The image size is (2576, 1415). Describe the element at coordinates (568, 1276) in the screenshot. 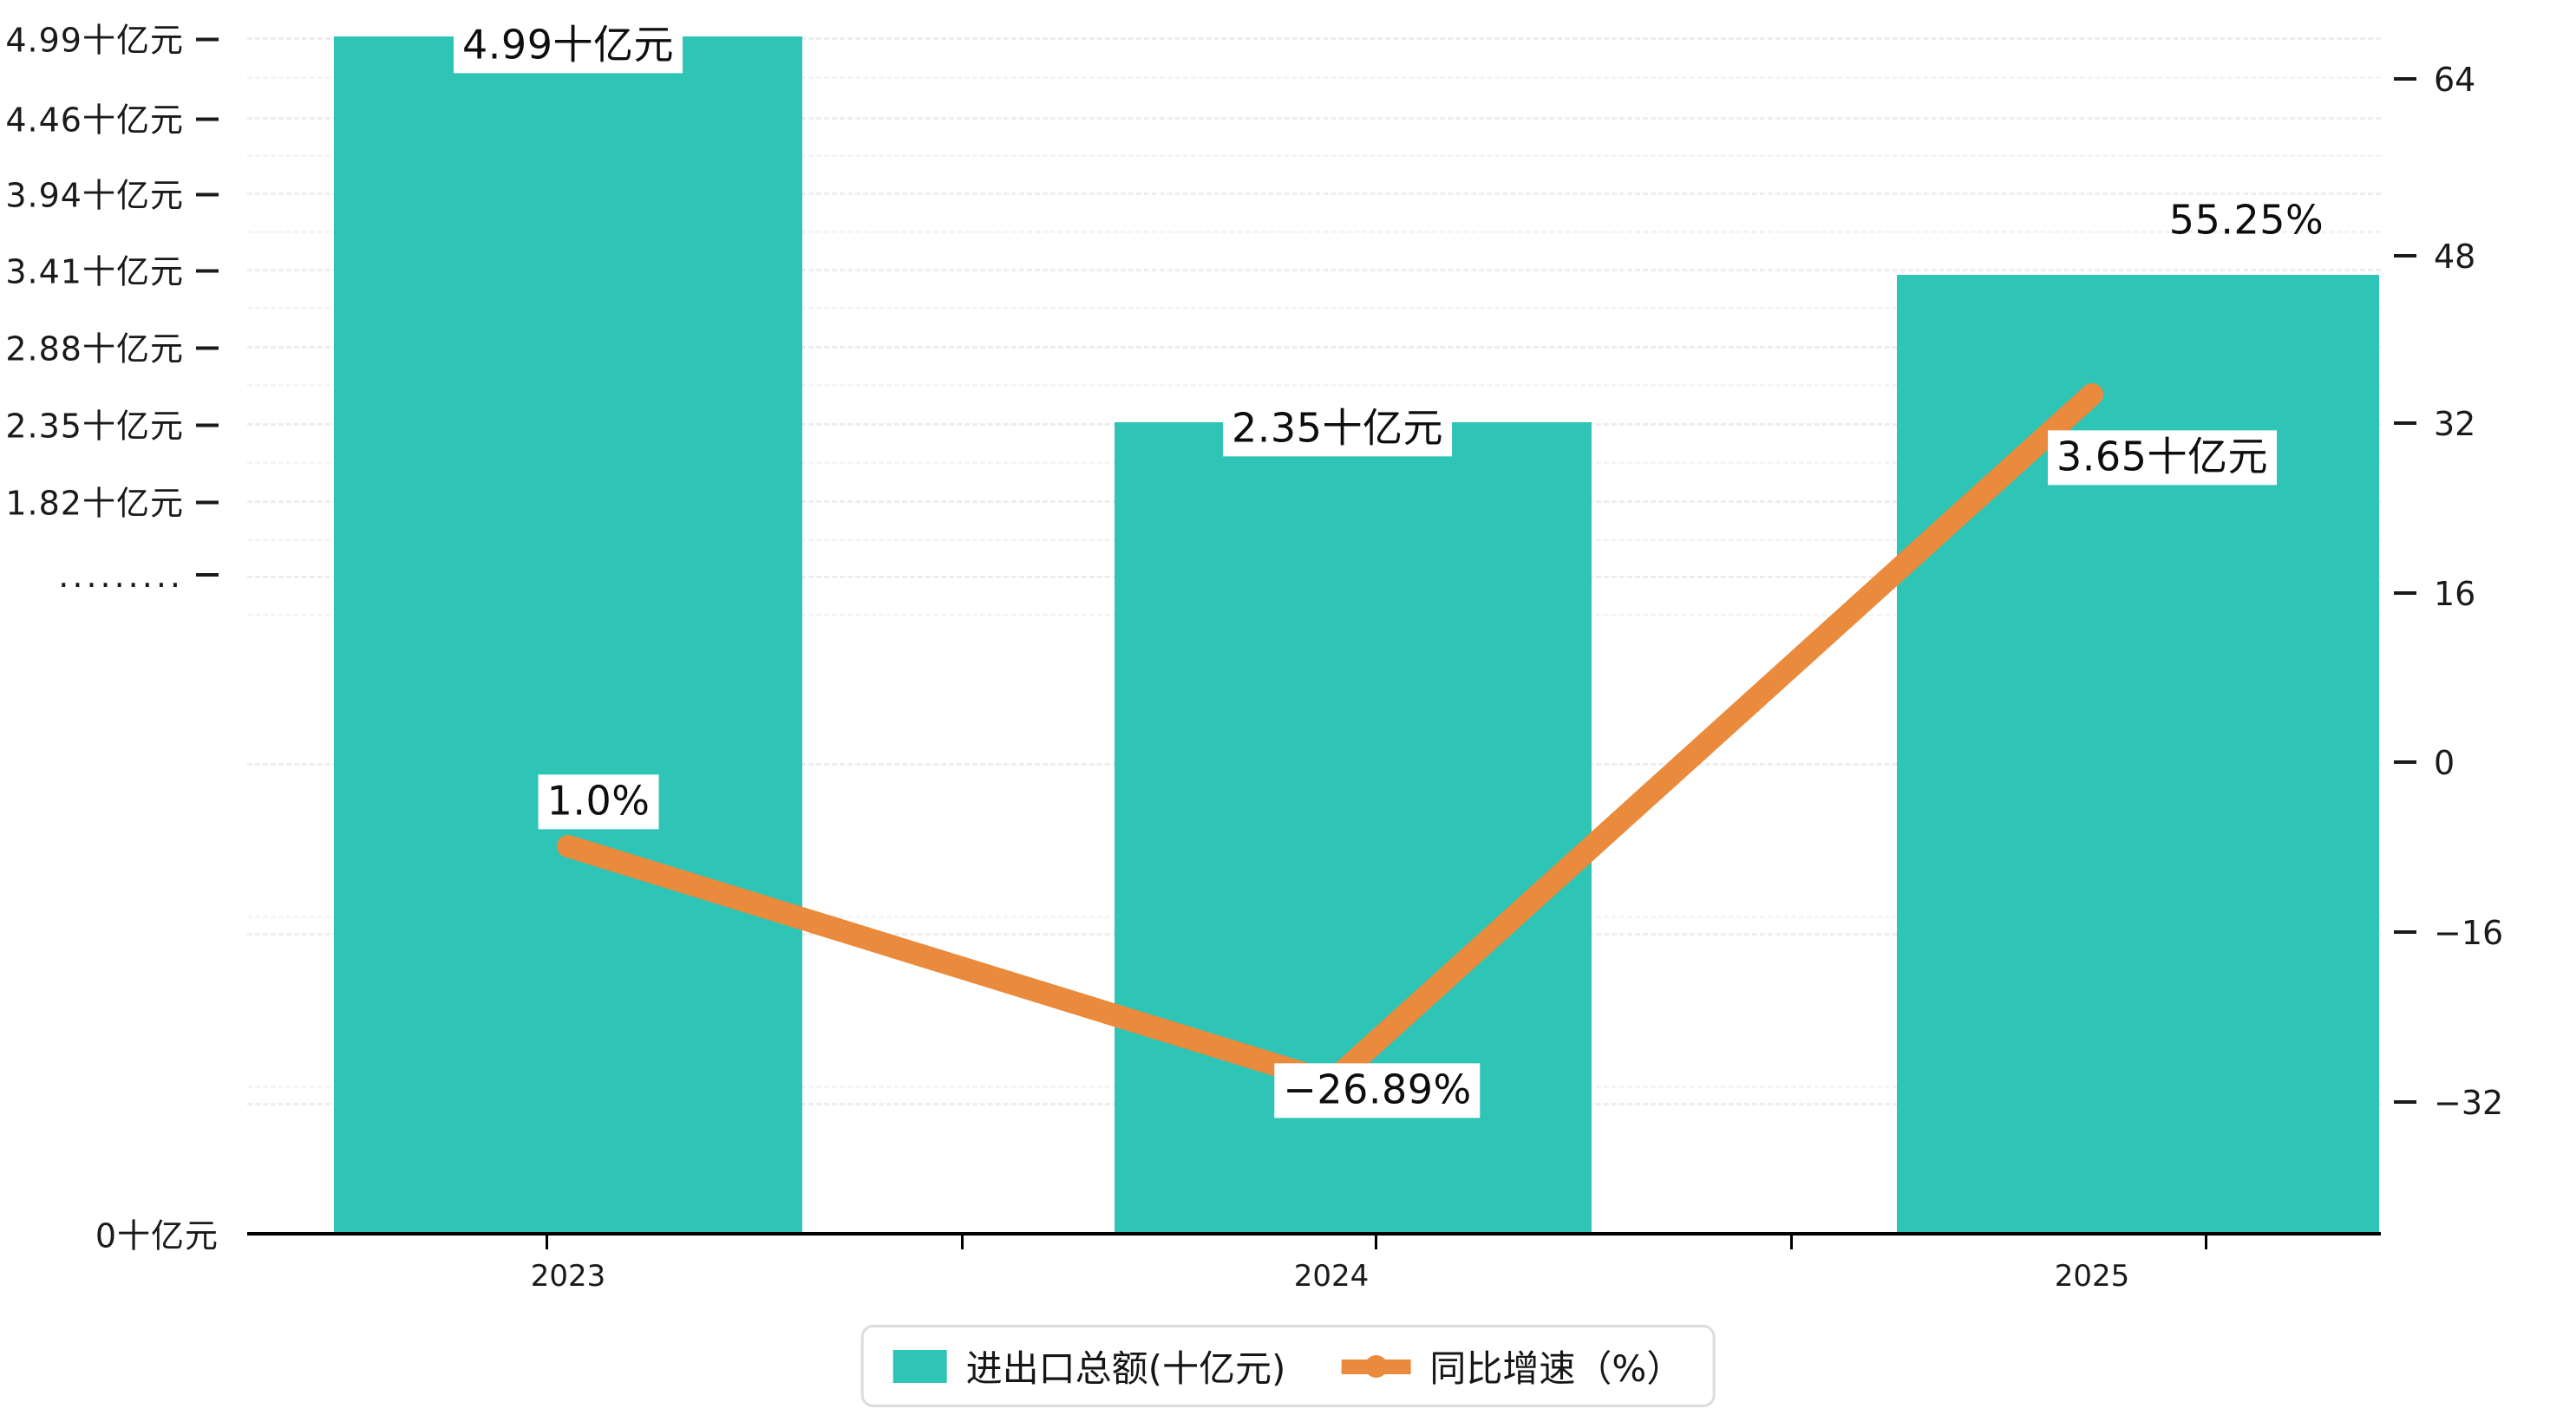

I see `x-axis-label-2023: 2023` at that location.